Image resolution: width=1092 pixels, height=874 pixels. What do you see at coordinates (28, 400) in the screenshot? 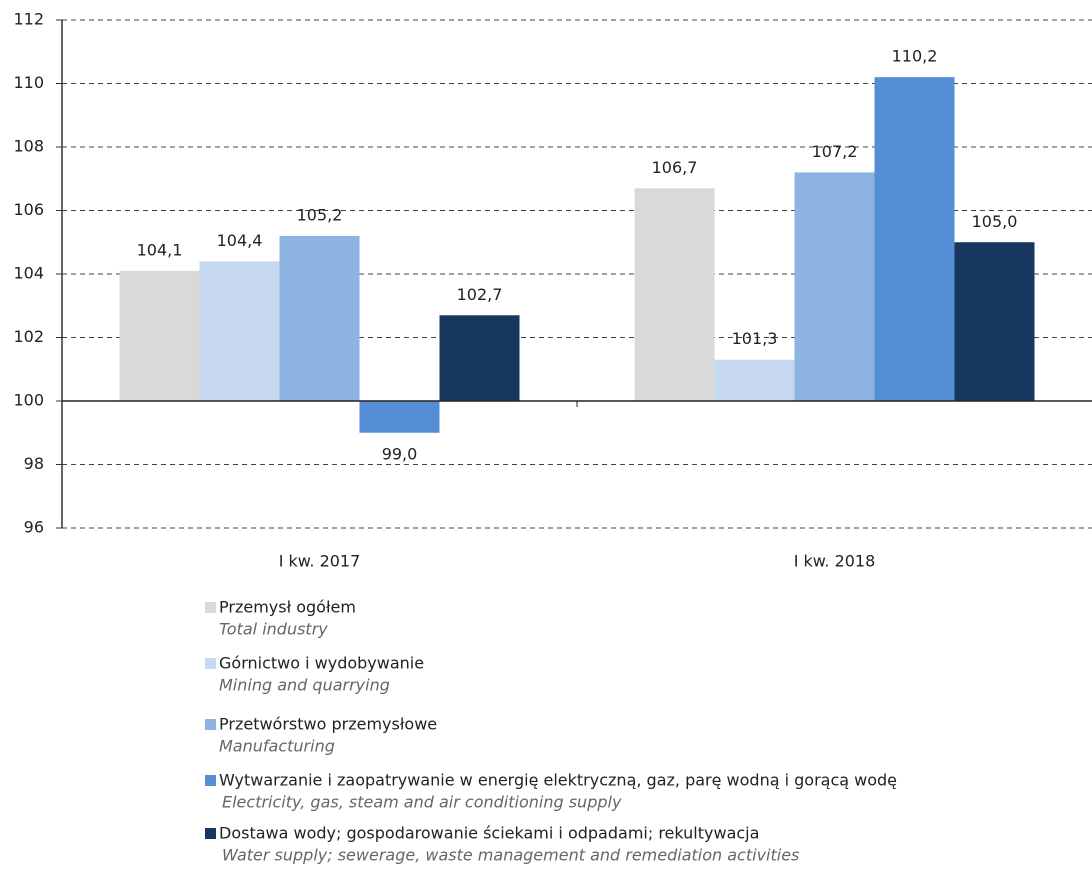
I see `y-tick-label: 100` at bounding box center [28, 400].